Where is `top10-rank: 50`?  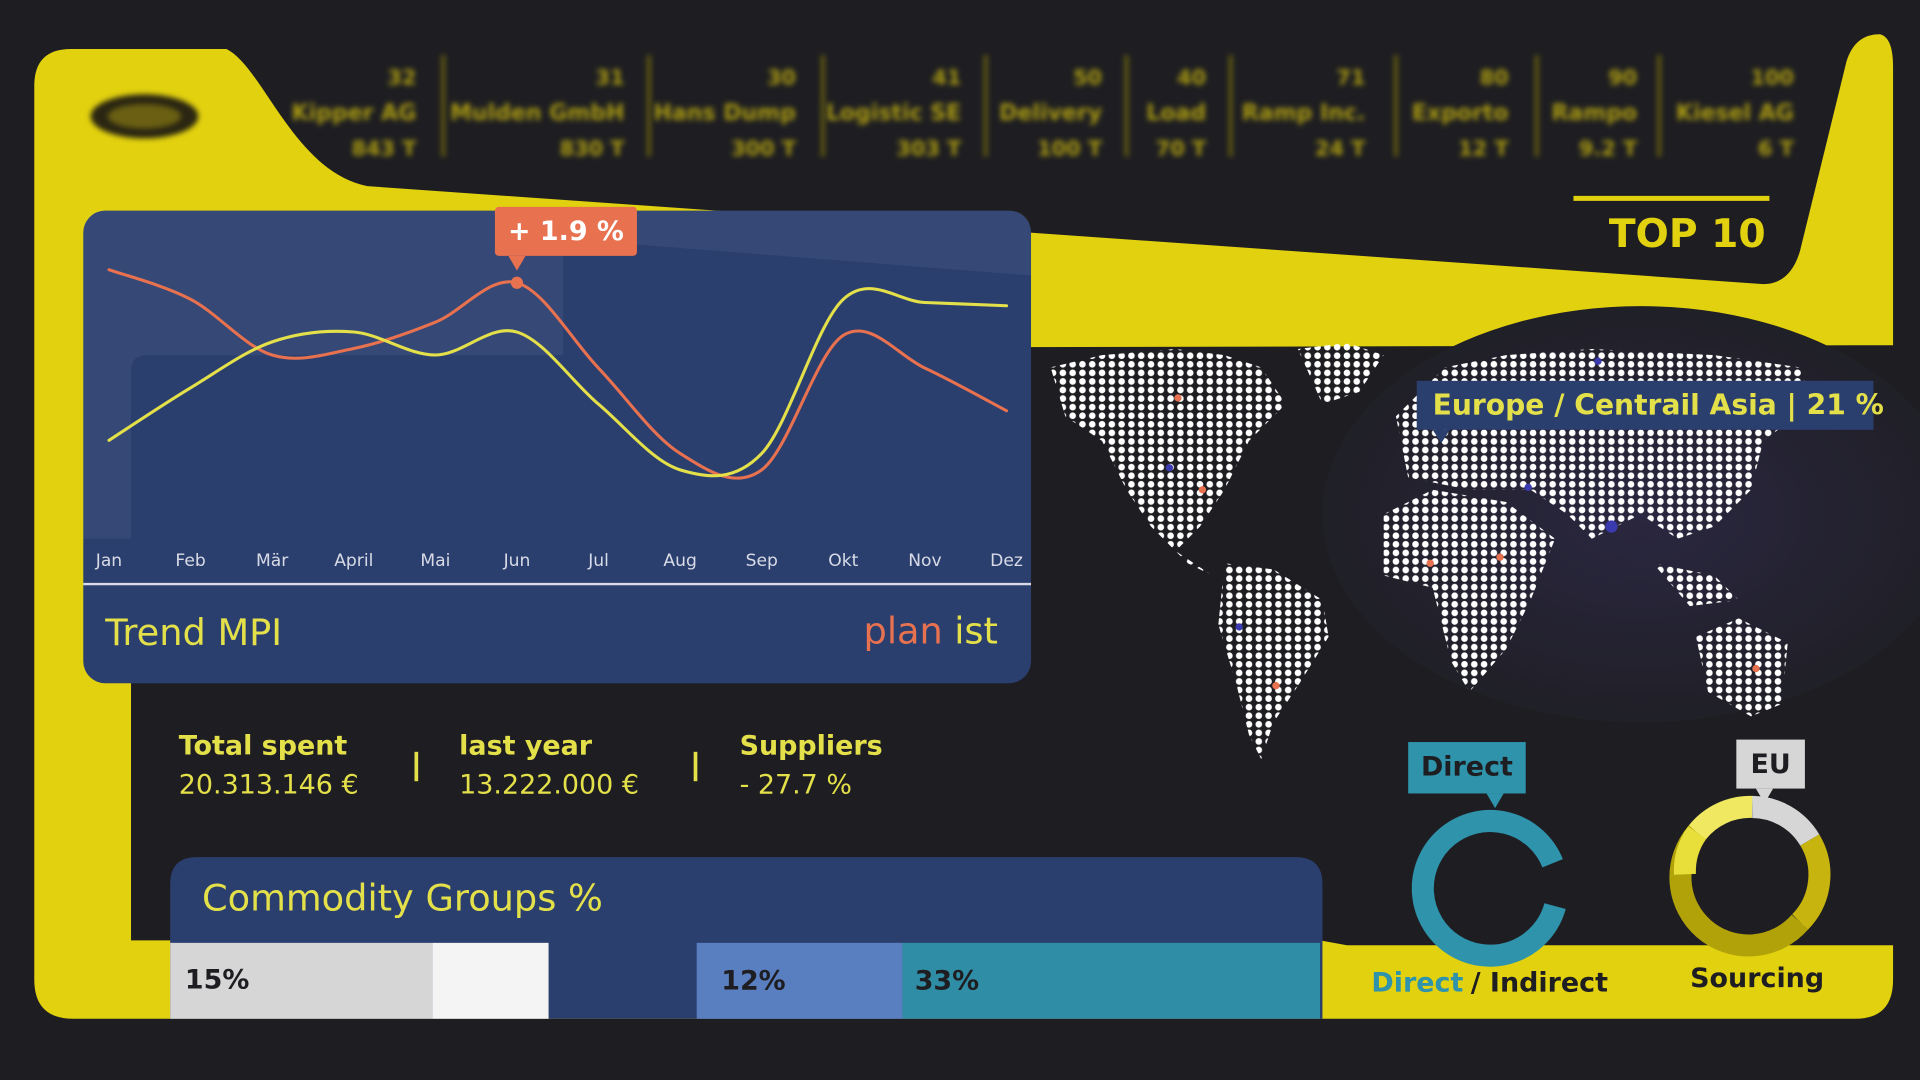
top10-rank: 50 is located at coordinates (1087, 77).